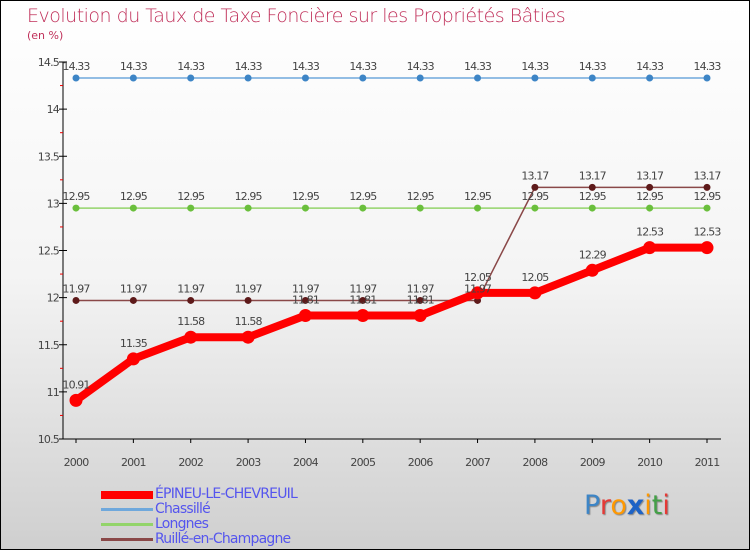 The image size is (750, 550). What do you see at coordinates (478, 462) in the screenshot?
I see `x-tick-label: 2007` at bounding box center [478, 462].